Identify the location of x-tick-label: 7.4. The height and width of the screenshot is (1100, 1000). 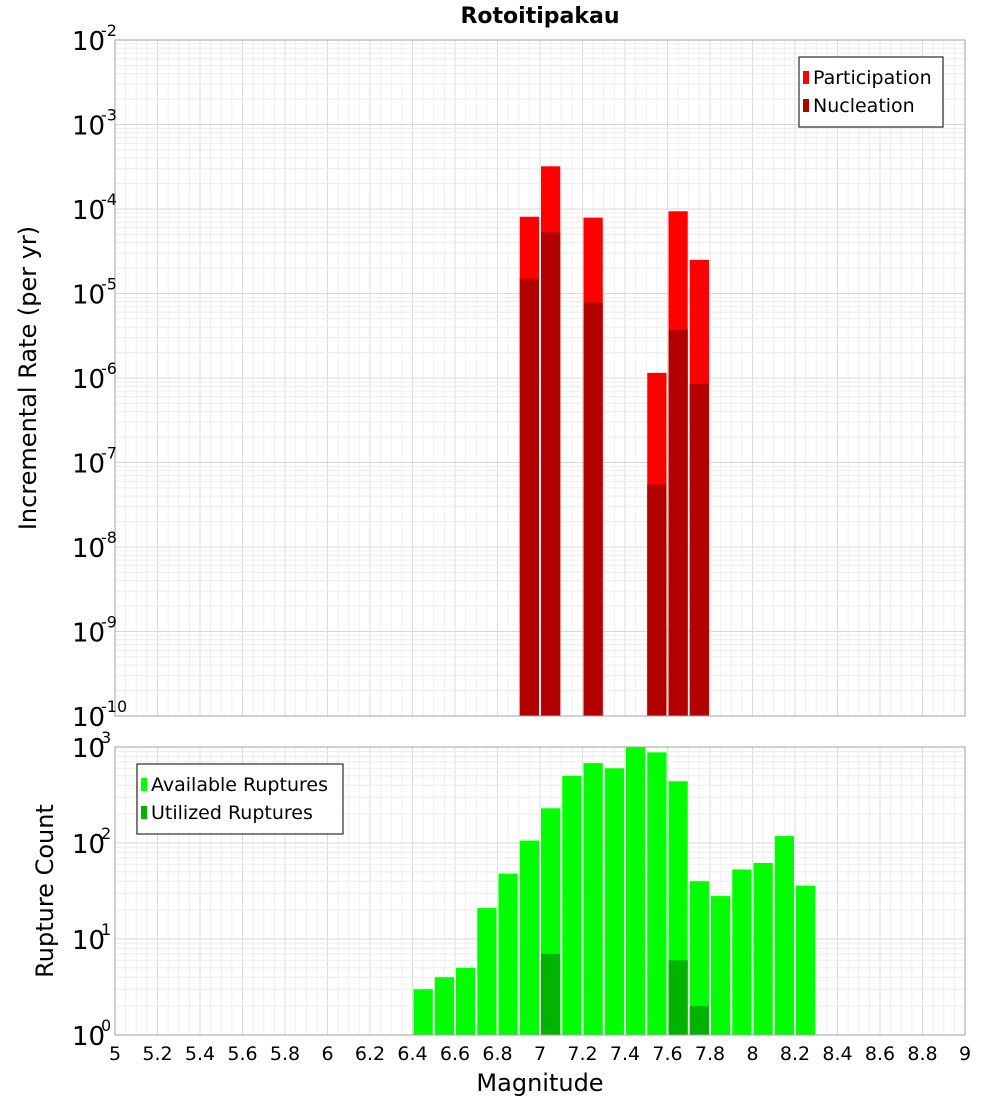
(625, 1054).